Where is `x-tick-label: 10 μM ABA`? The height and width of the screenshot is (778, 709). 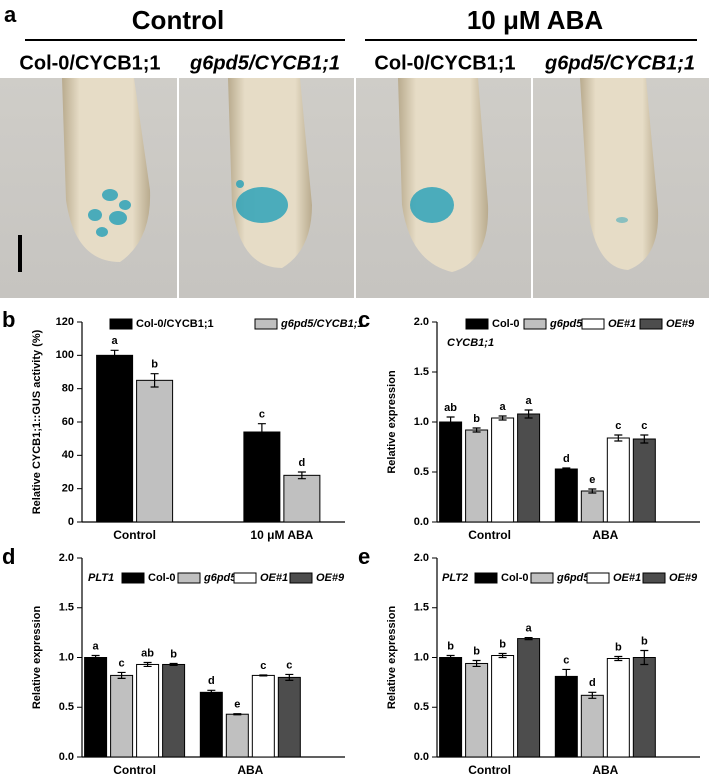 x-tick-label: 10 μM ABA is located at coordinates (281, 535).